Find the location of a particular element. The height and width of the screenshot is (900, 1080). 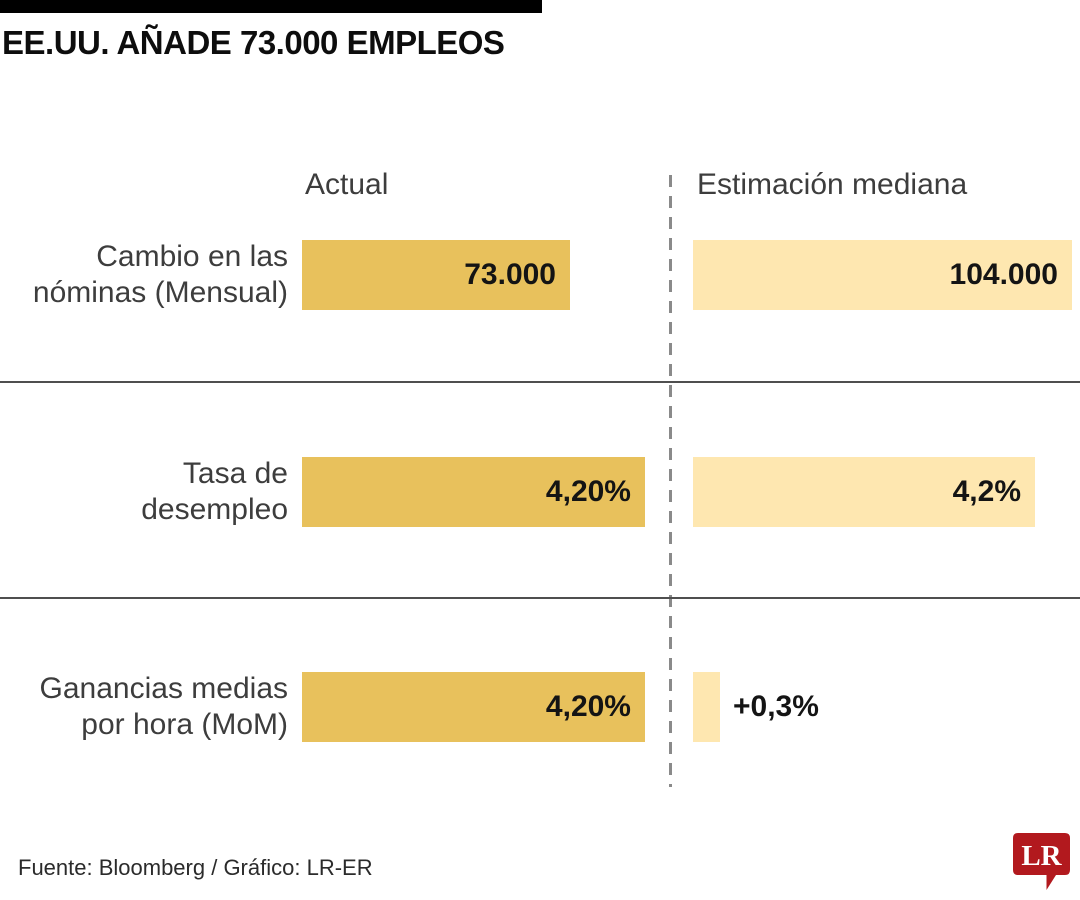

chart-row-unemployment: Tasa de desempleo 4,20% 4,2% is located at coordinates (540, 492).